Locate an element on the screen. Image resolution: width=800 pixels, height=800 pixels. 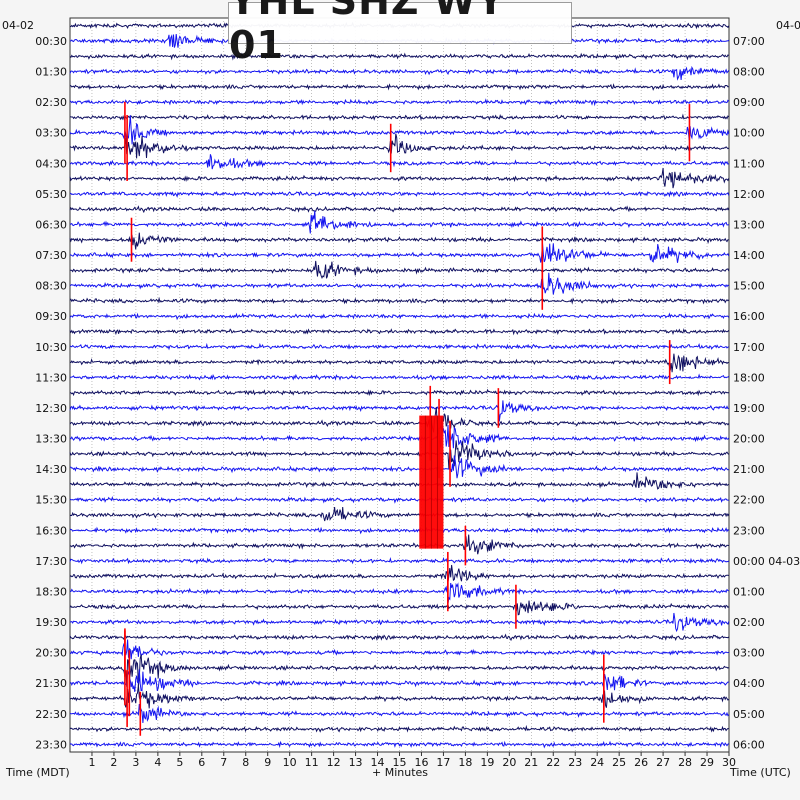
left-time-label: 17:30 is located at coordinates (51, 561).